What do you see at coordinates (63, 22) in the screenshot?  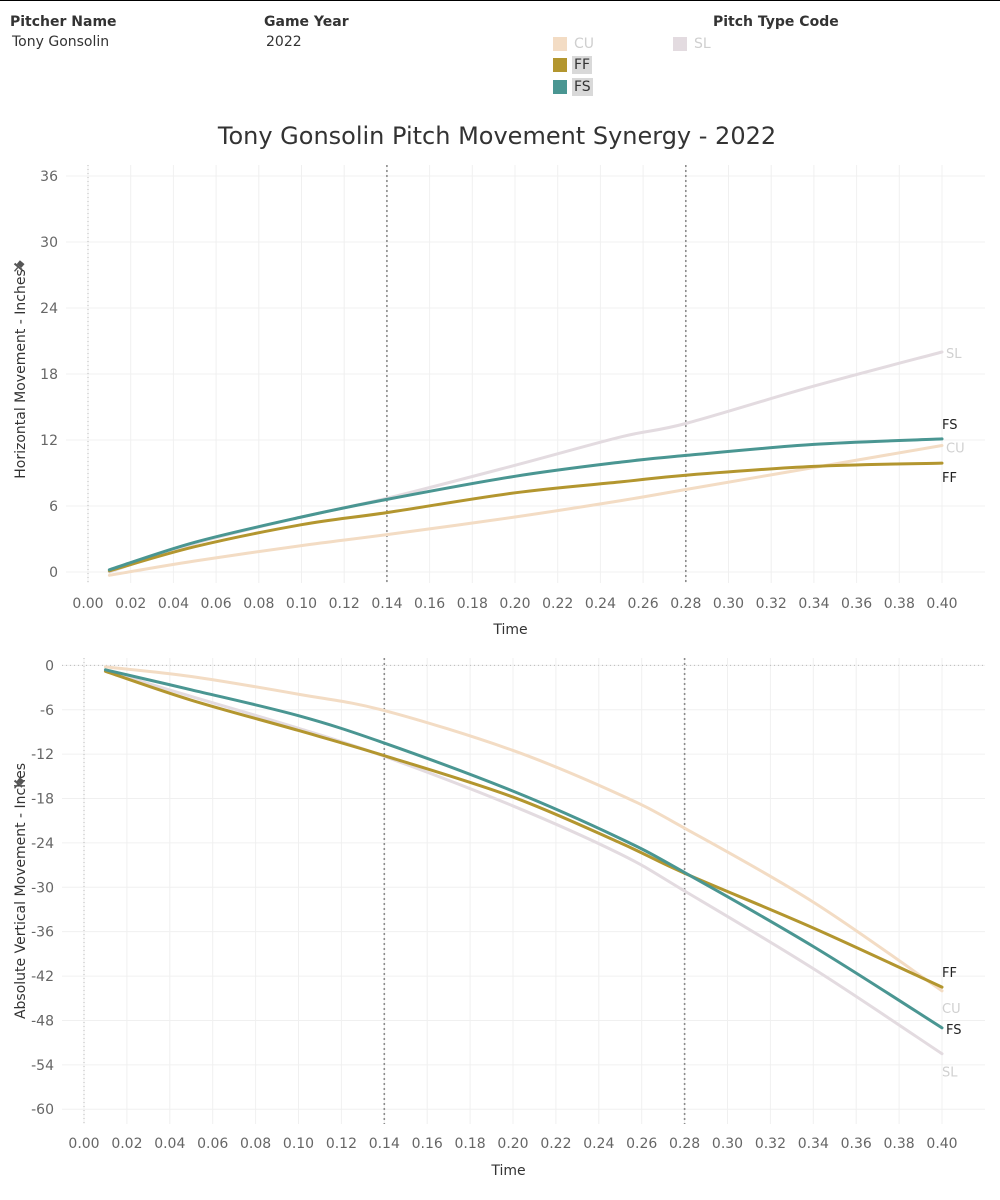 I see `pitcher-name-filter-title: Pitcher Name` at bounding box center [63, 22].